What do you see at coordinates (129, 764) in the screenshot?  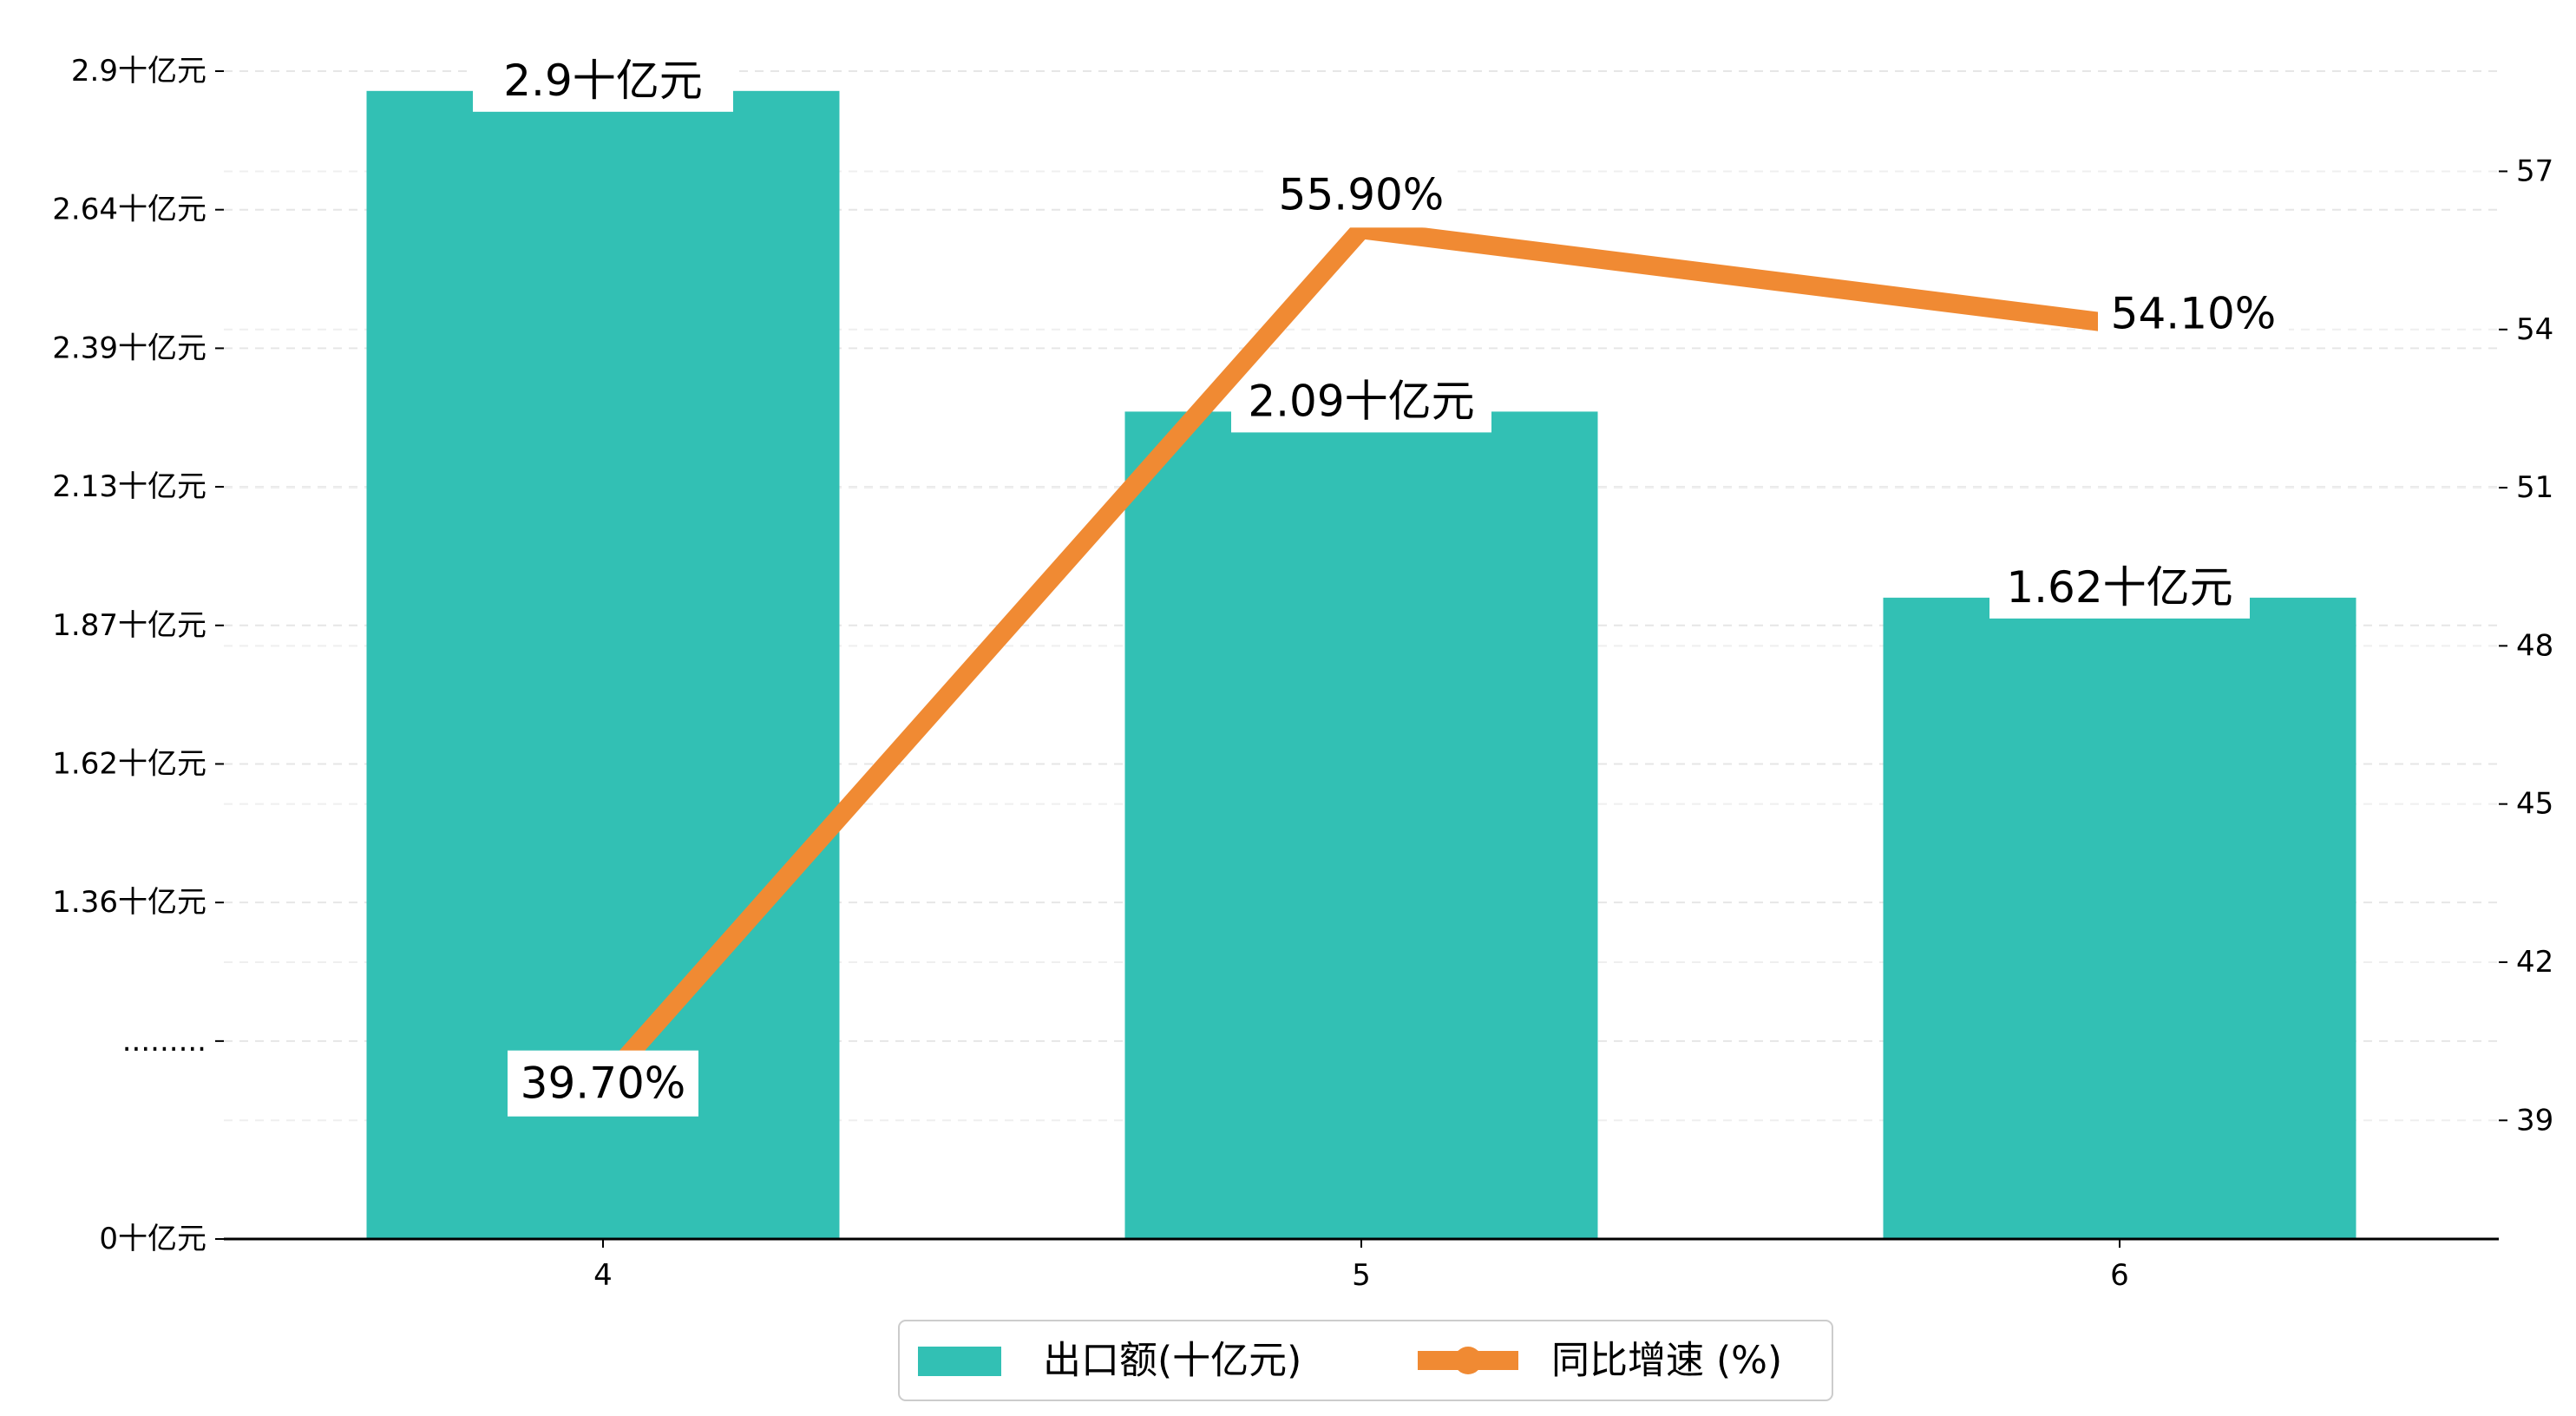 I see `left-tick-label-3: 1.62十亿元` at bounding box center [129, 764].